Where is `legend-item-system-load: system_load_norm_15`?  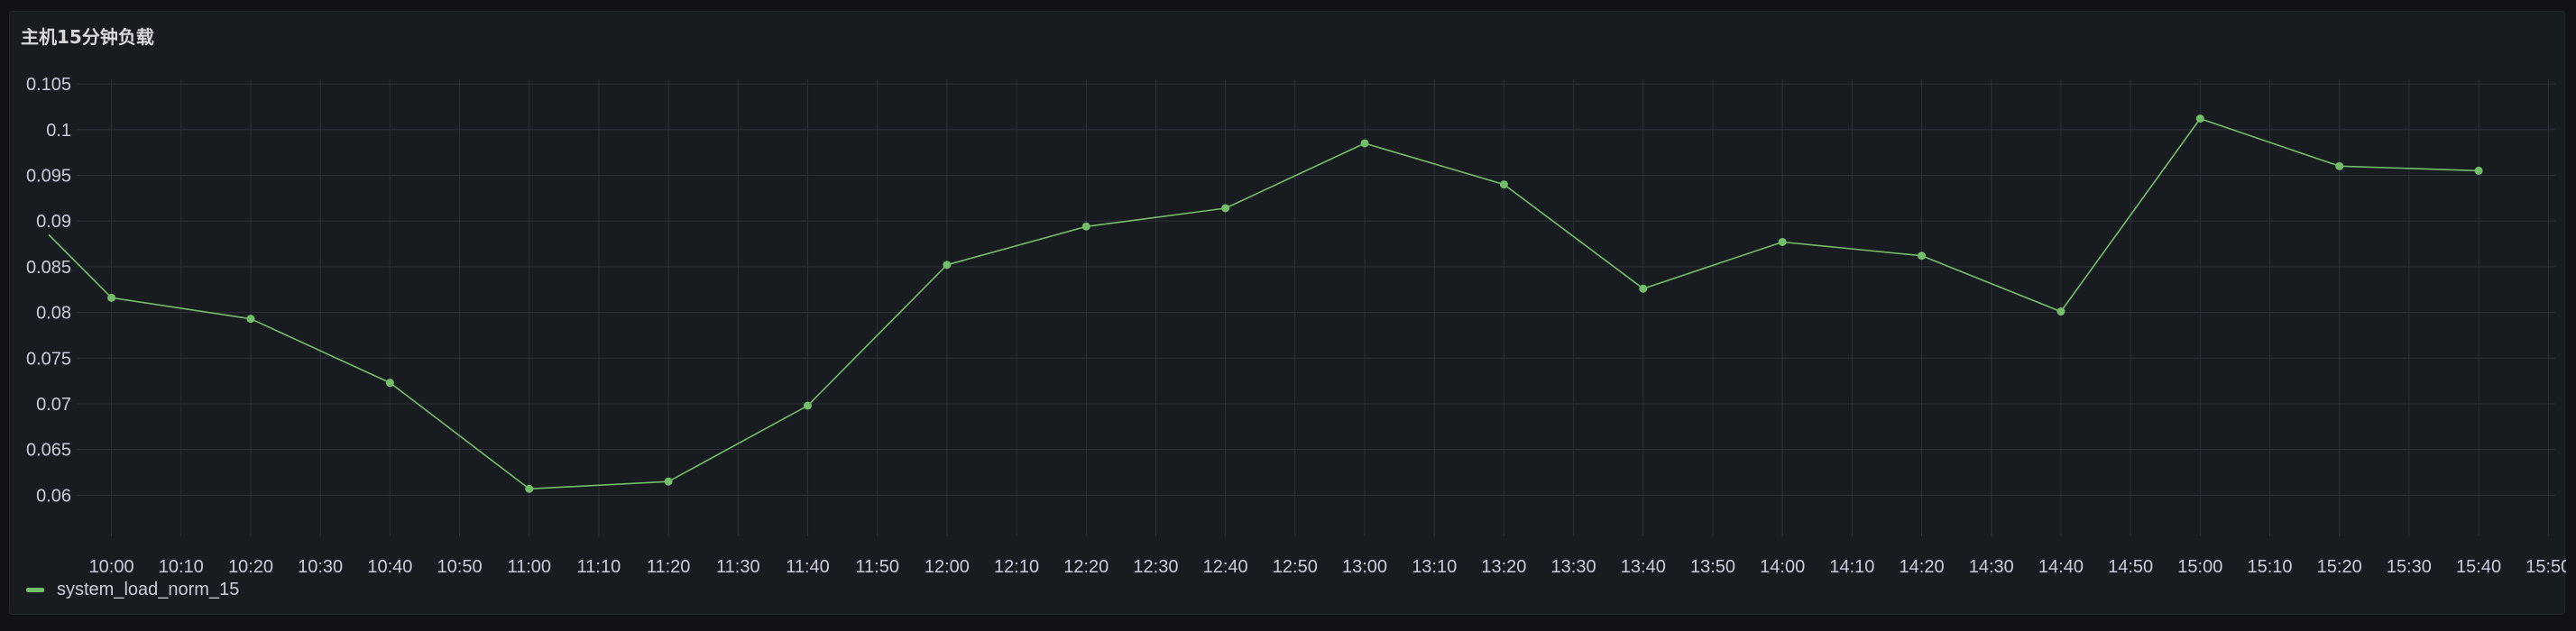
legend-item-system-load: system_load_norm_15 is located at coordinates (132, 590).